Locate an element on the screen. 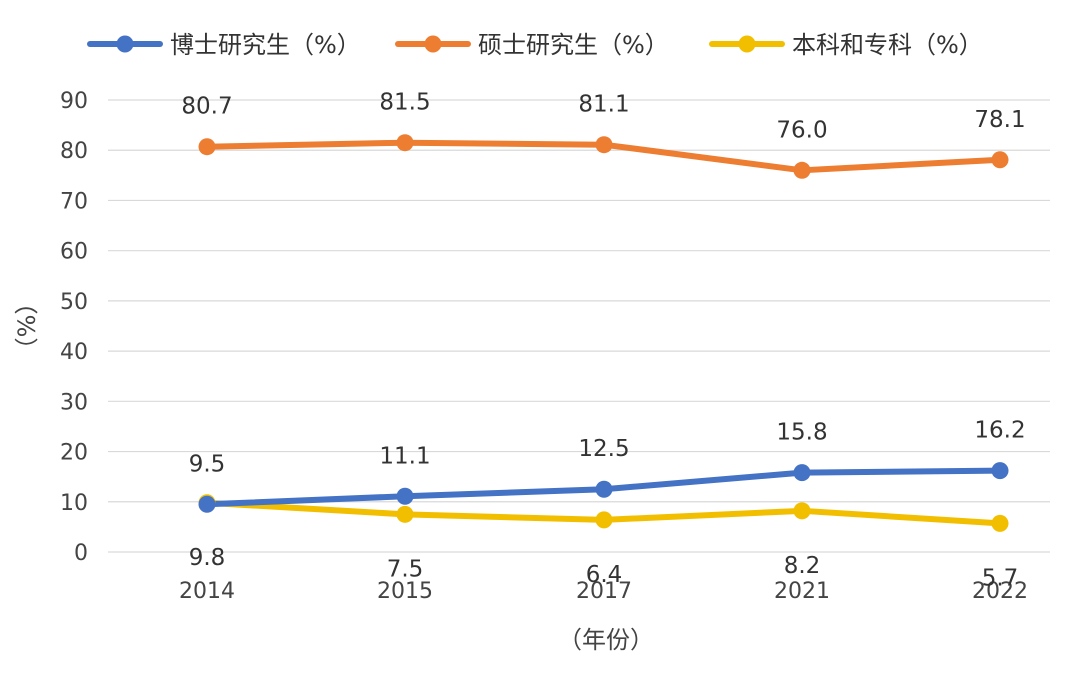 Image resolution: width=1080 pixels, height=681 pixels. y-tick-label: 70 is located at coordinates (74, 201).